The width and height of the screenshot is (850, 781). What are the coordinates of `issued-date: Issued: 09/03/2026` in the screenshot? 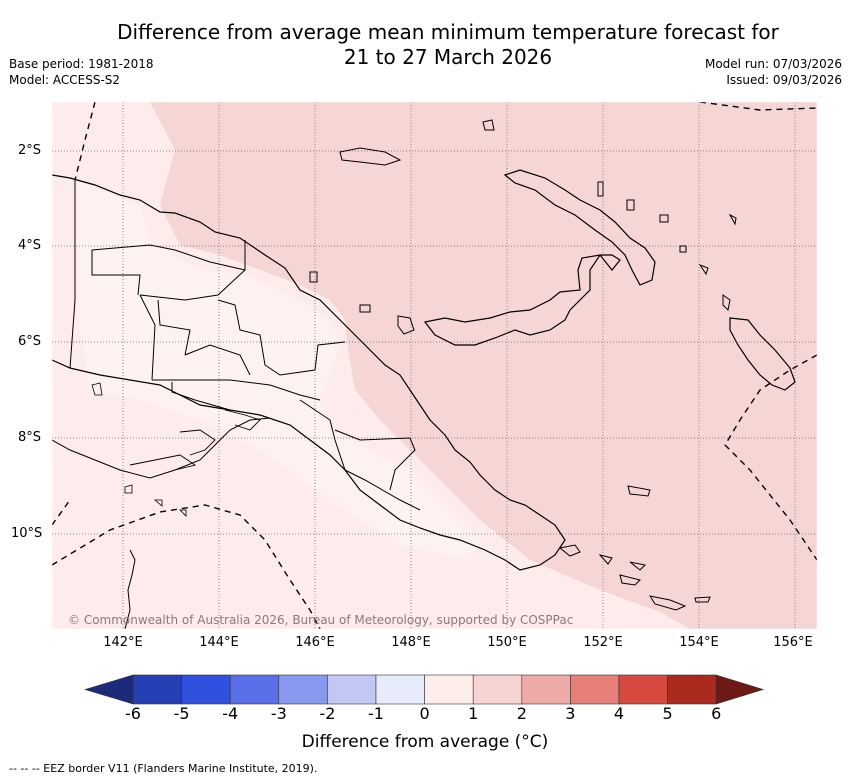 It's located at (784, 80).